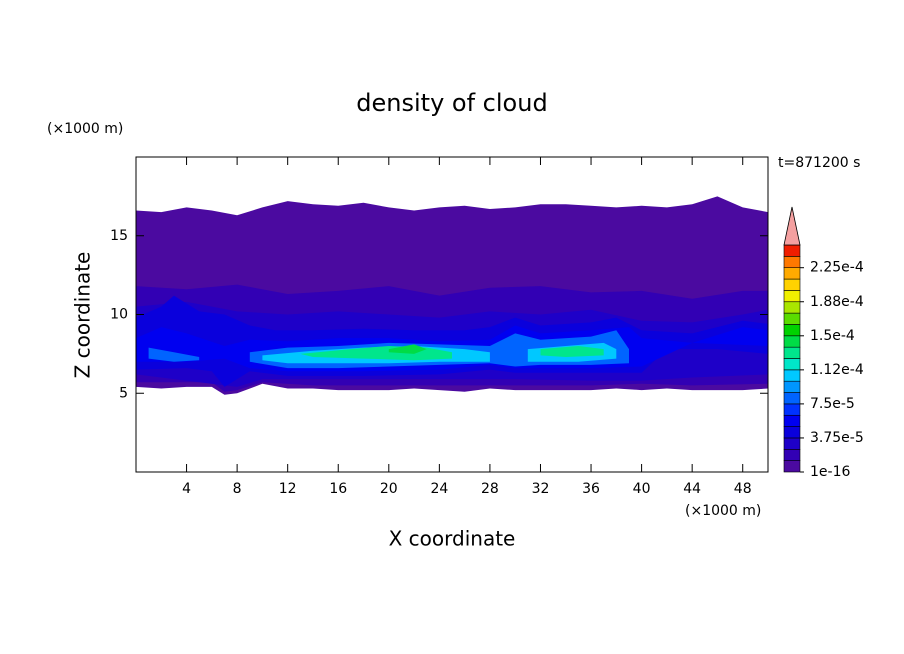 The height and width of the screenshot is (654, 904). Describe the element at coordinates (452, 539) in the screenshot. I see `x-axis-label: X coordinate` at that location.